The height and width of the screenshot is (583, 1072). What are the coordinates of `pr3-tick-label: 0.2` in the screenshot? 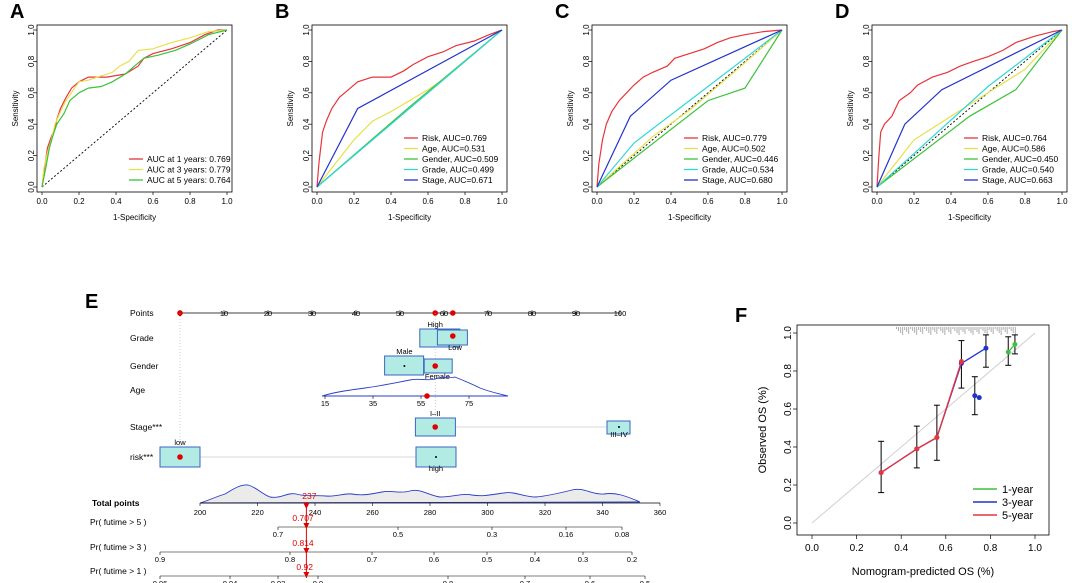 It's located at (632, 559).